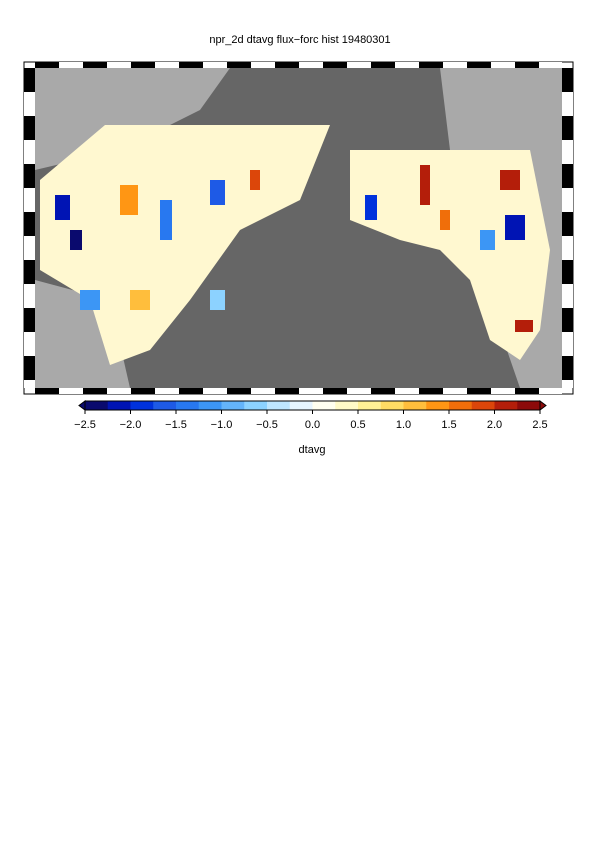 This screenshot has height=847, width=595. I want to click on colorbar-tick-label: −2.5, so click(85, 425).